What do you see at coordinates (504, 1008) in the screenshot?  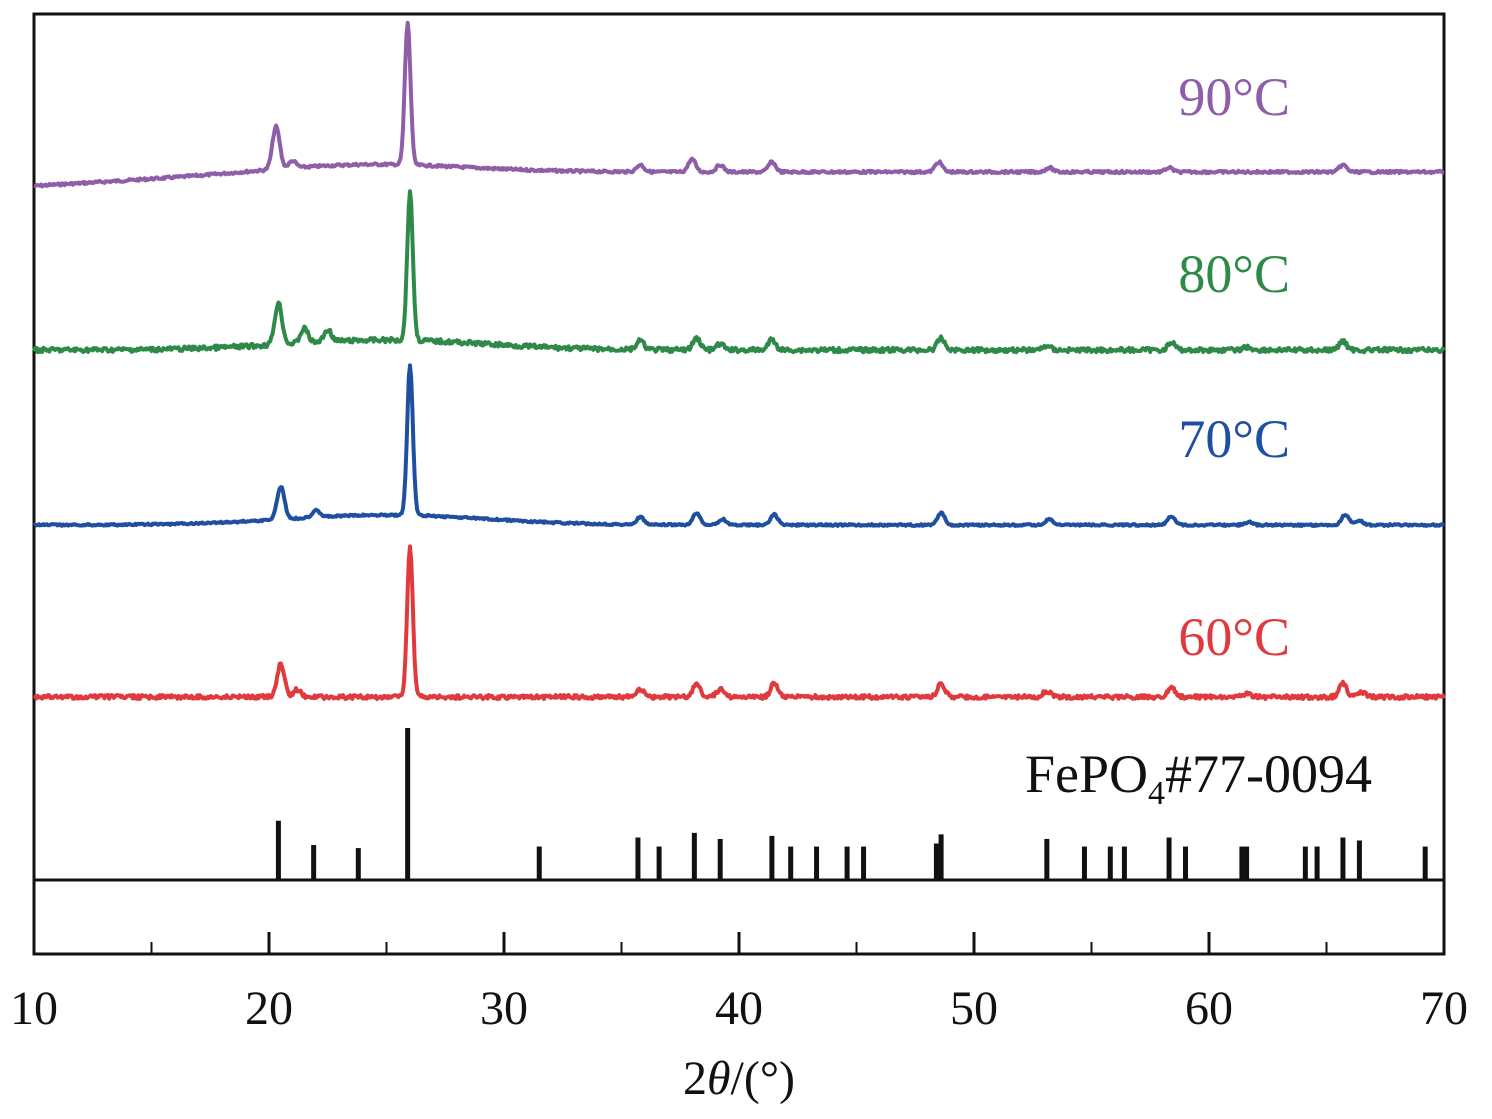 I see `x-tick-label-30: 30` at bounding box center [504, 1008].